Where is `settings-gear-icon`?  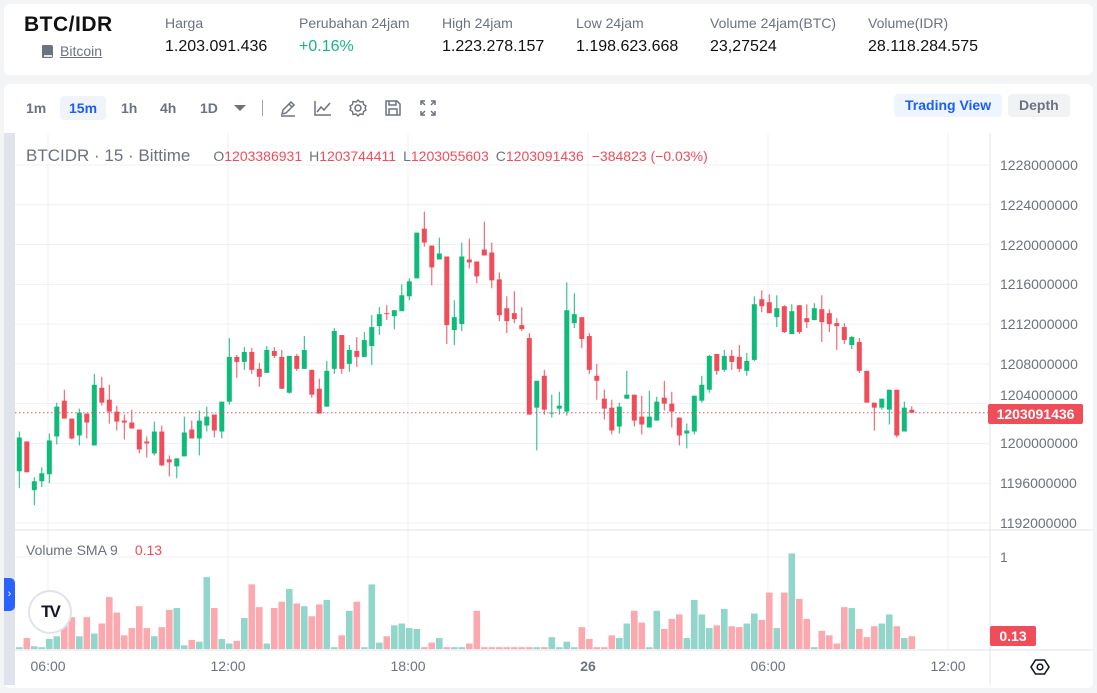
settings-gear-icon is located at coordinates (358, 108).